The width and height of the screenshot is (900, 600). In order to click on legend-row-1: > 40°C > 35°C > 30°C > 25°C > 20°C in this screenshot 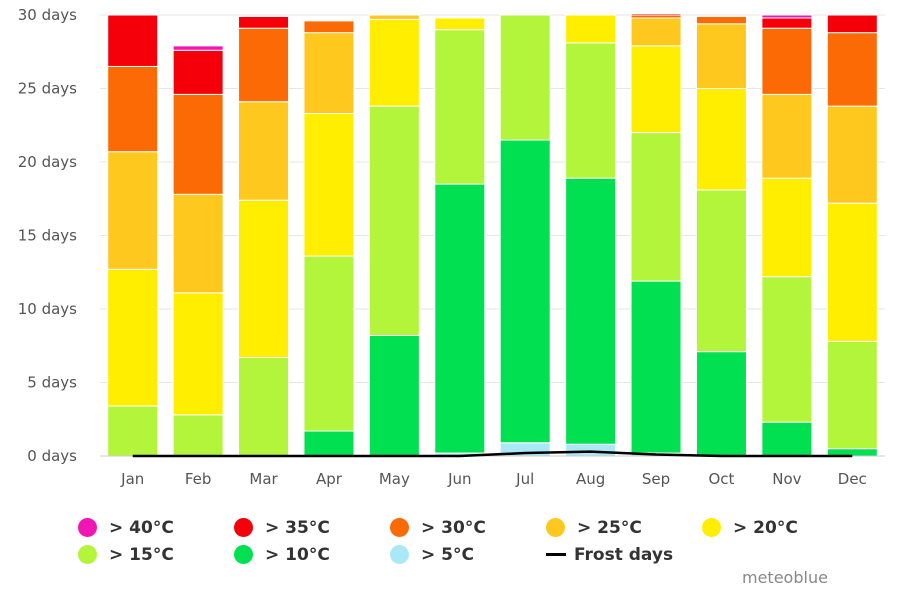, I will do `click(468, 527)`.